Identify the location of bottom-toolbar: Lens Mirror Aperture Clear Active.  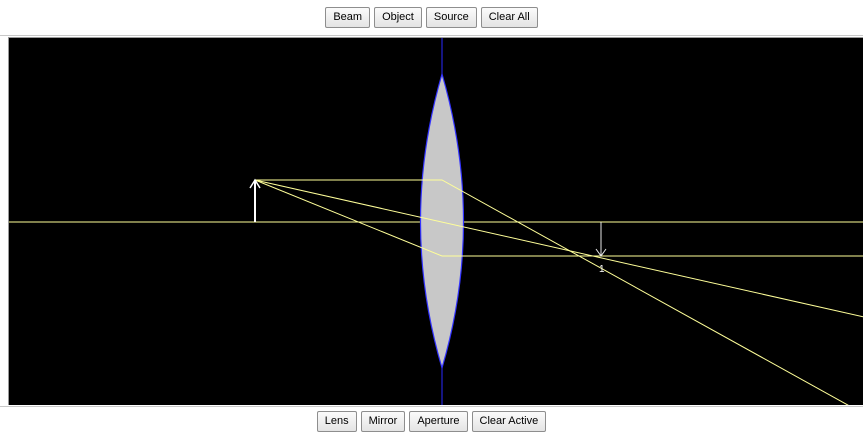
(431, 421).